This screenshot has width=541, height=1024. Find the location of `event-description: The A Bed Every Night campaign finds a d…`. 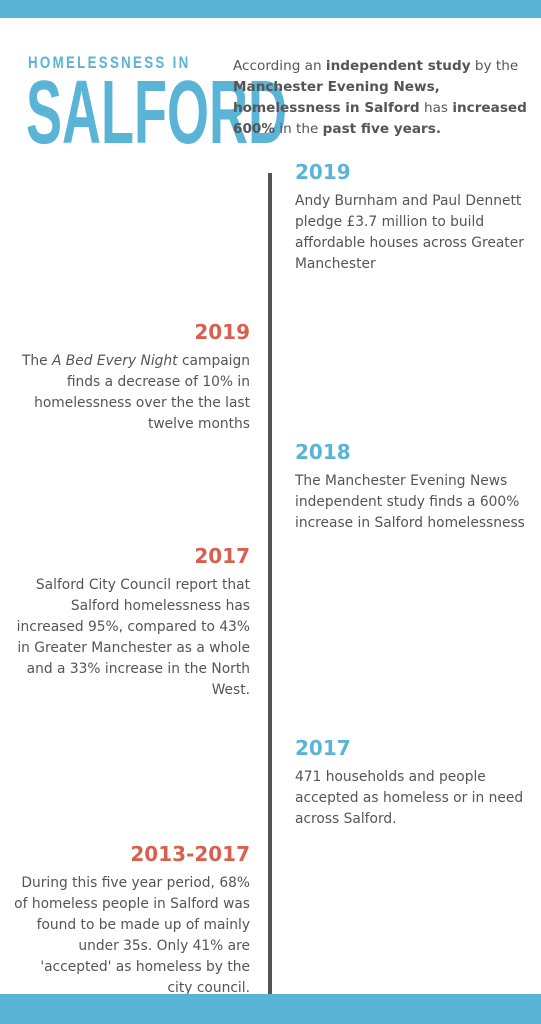

event-description: The A Bed Every Night campaign finds a d… is located at coordinates (132, 393).